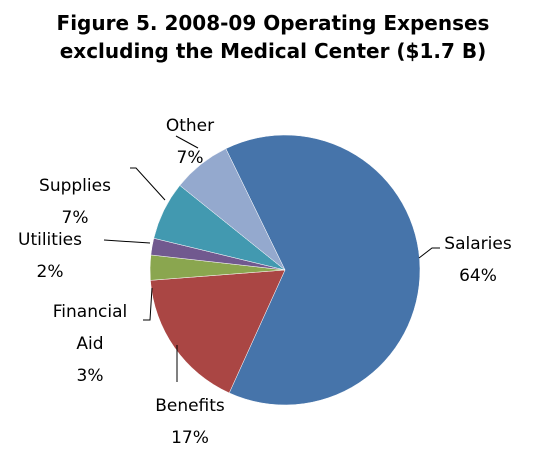 This screenshot has width=546, height=454. I want to click on value-label: 2%, so click(50, 272).